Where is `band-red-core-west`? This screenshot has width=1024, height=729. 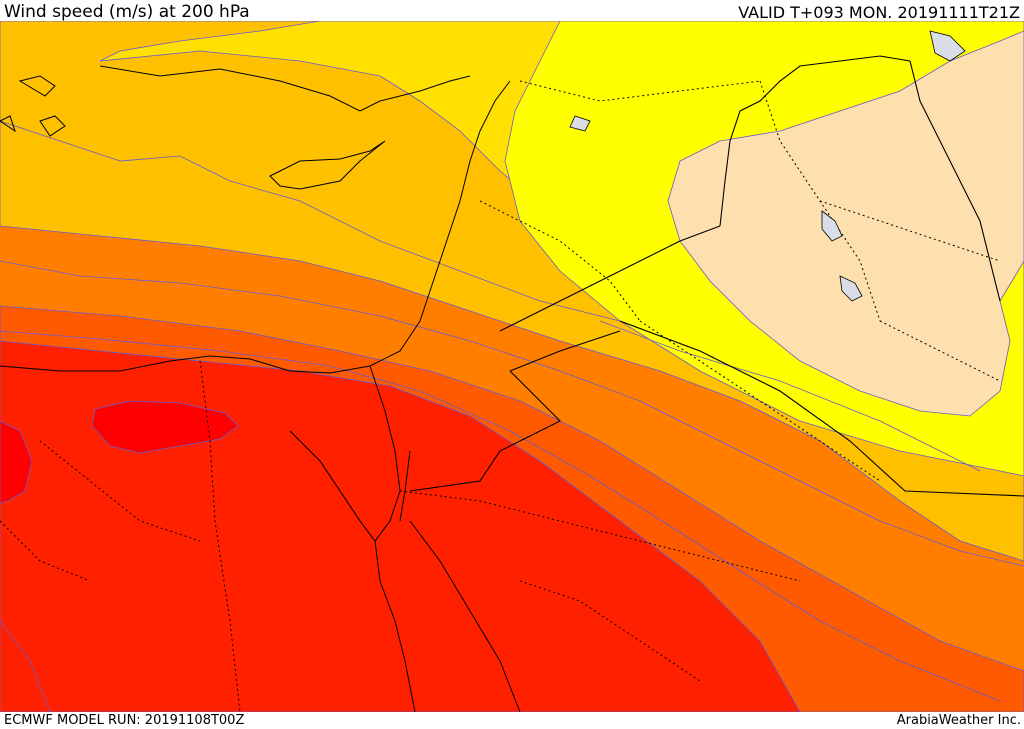
band-red-core-west is located at coordinates (16, 462).